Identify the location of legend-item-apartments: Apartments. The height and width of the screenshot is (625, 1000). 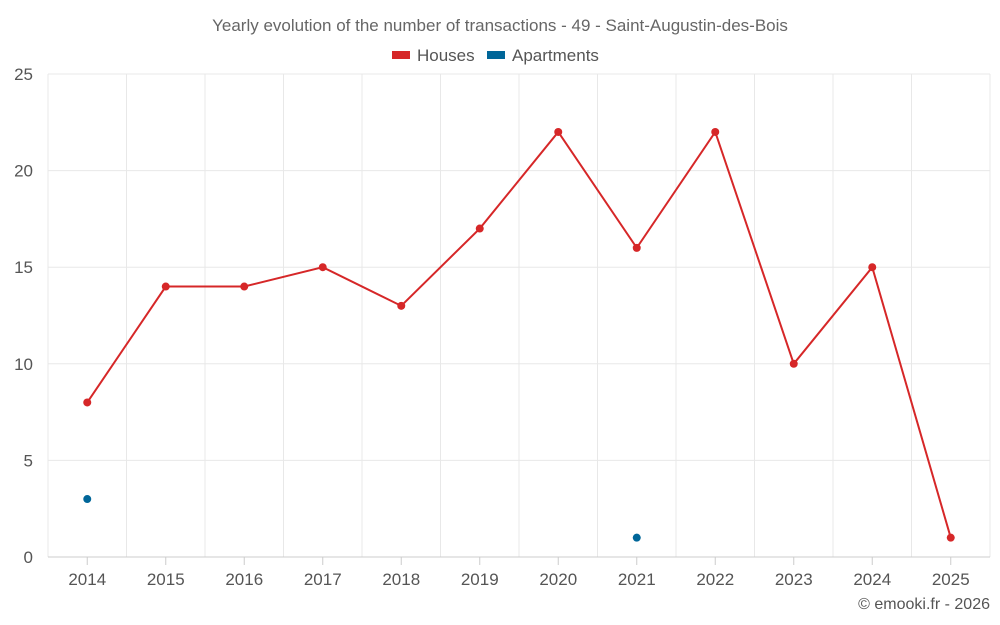
(543, 55).